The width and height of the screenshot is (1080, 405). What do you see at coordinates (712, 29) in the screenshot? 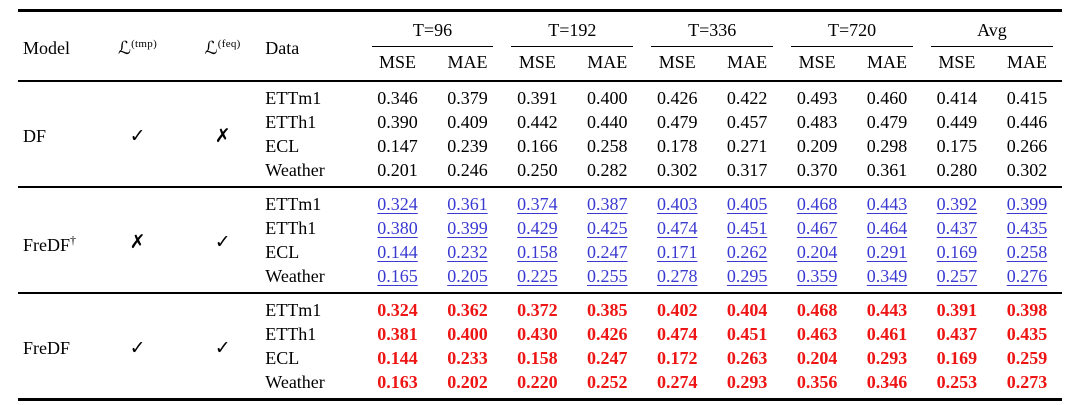
I see `col-header-t336: T=336` at bounding box center [712, 29].